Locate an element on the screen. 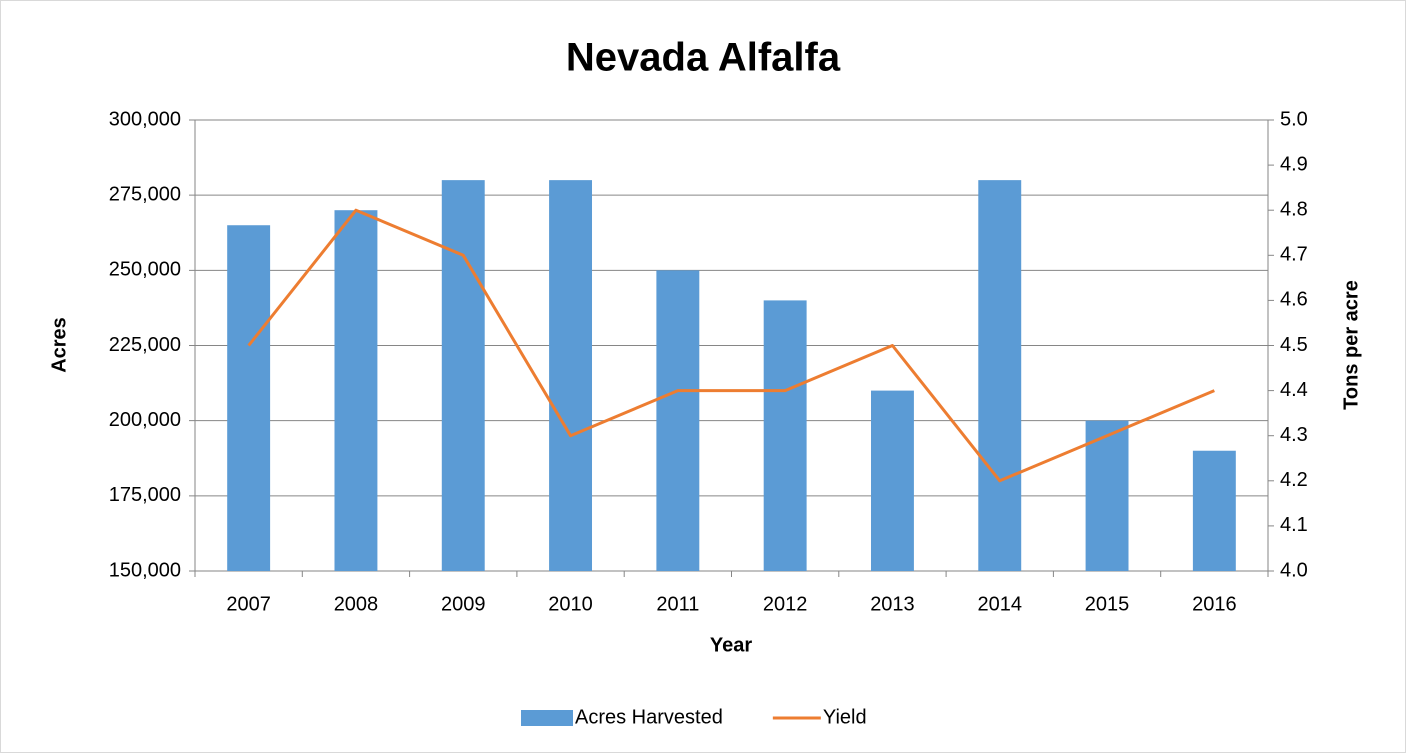  x-tick-label: 2012 is located at coordinates (785, 604).